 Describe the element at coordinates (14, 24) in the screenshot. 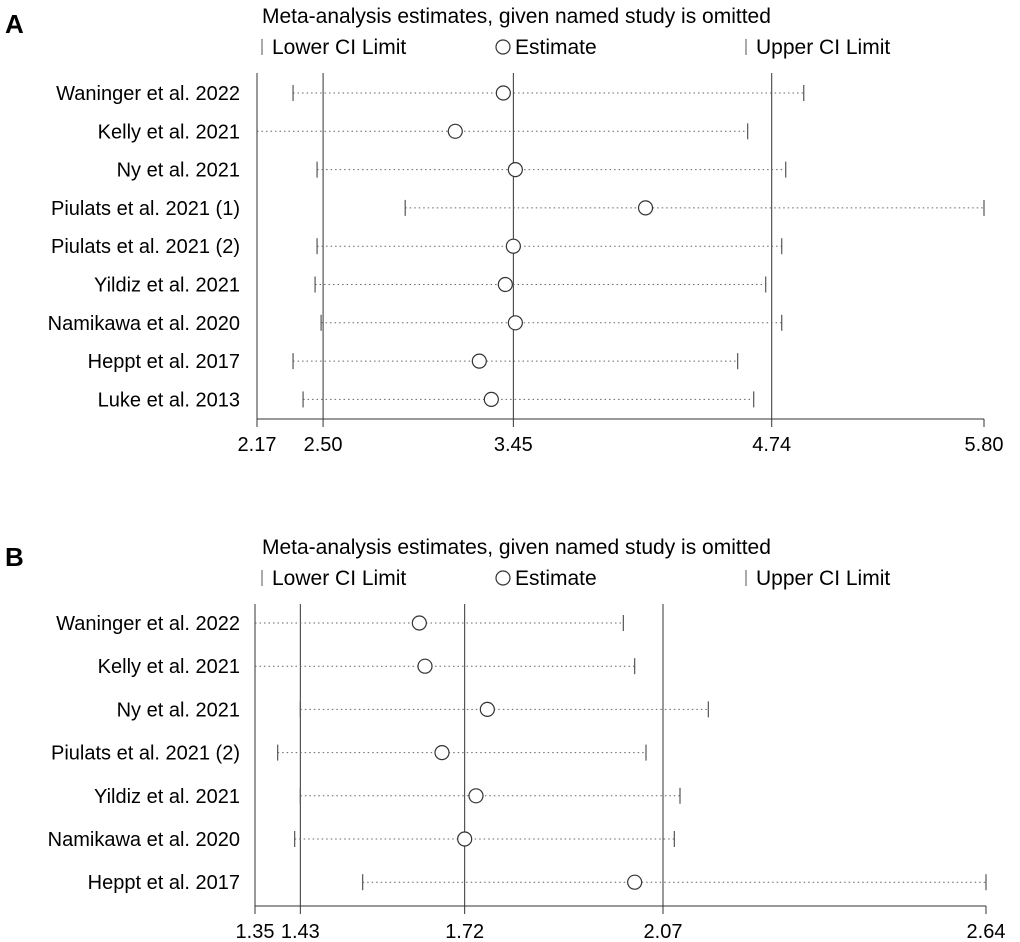

I see `panel-letter: A` at that location.